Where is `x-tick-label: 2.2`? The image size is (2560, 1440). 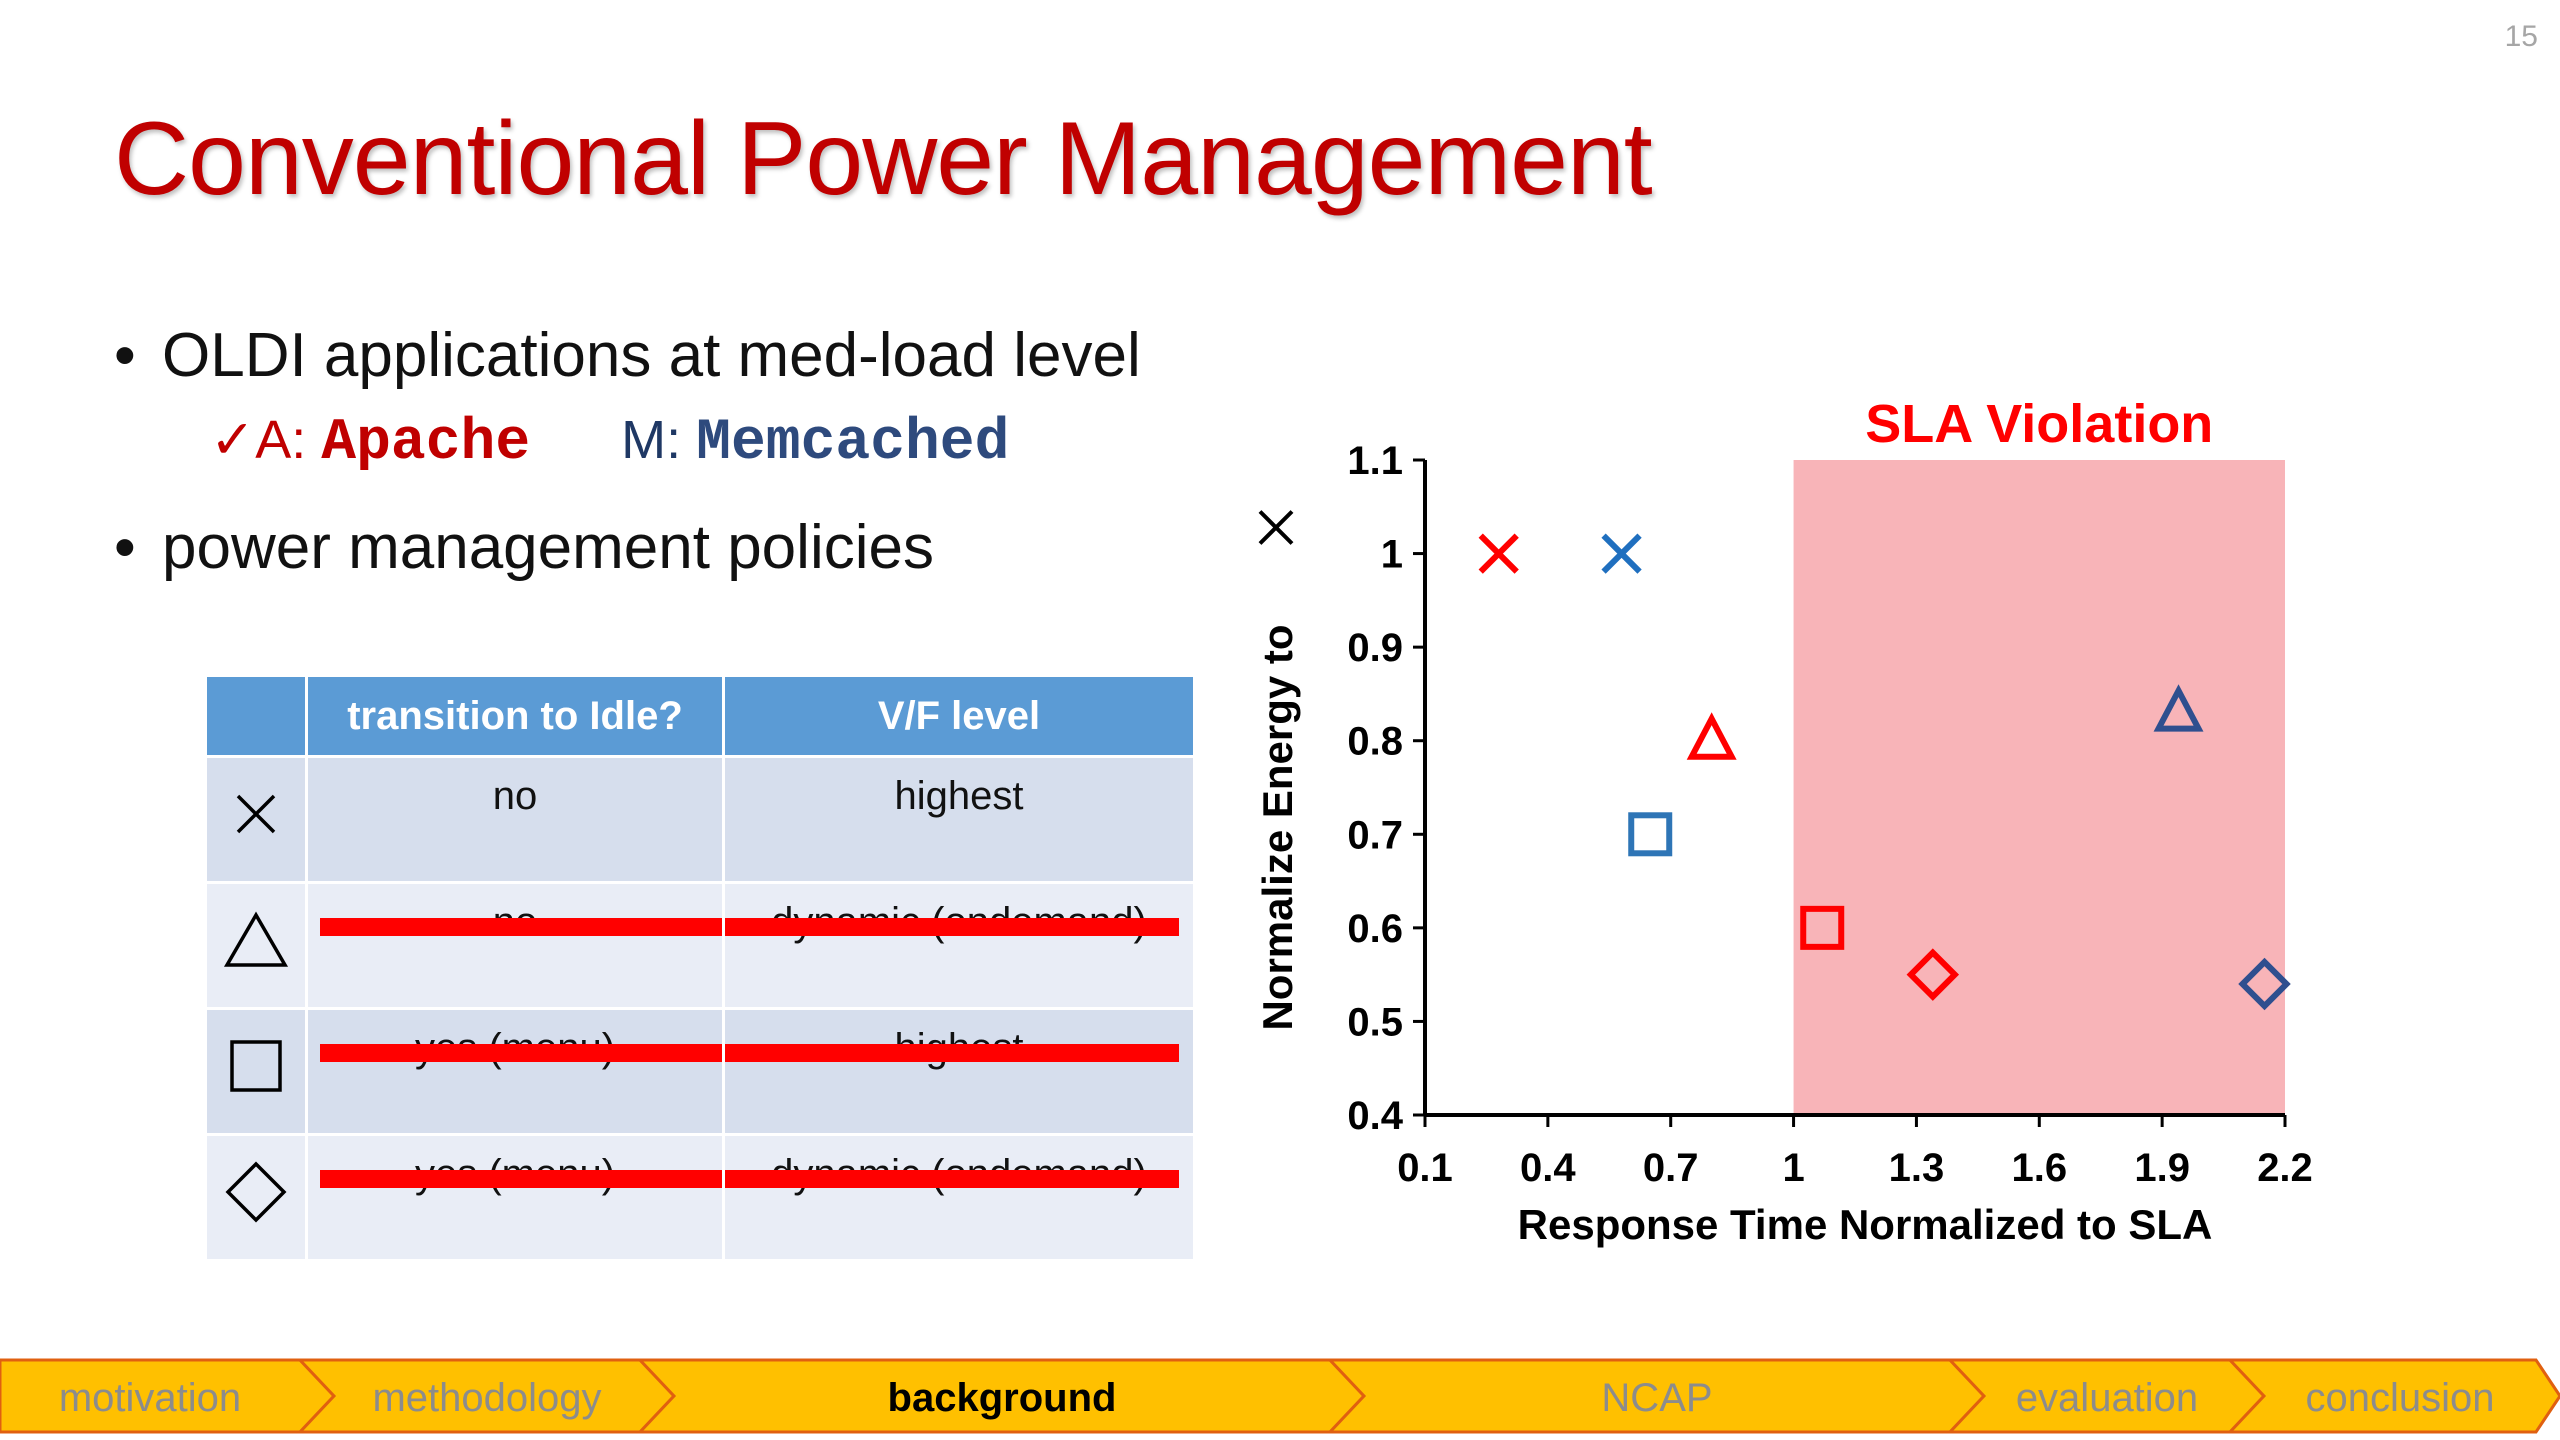
x-tick-label: 2.2 is located at coordinates (2285, 1168).